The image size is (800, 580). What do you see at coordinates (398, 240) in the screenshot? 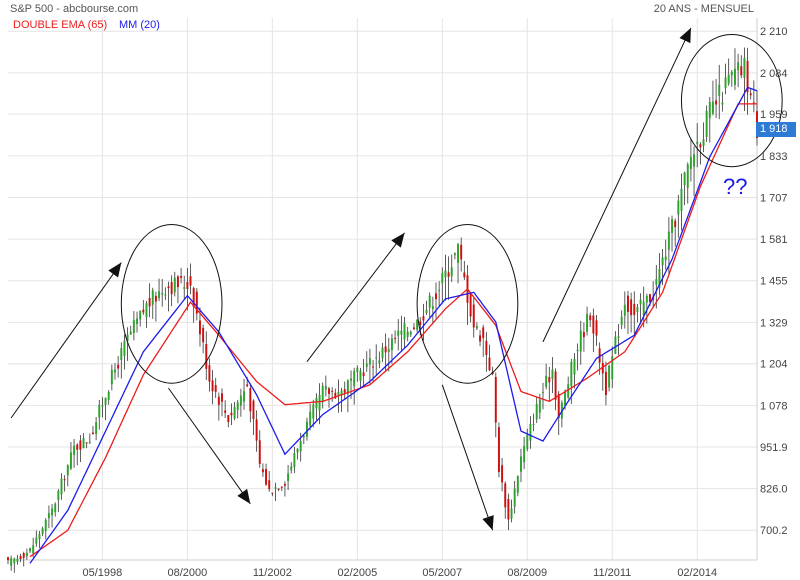
I see `trend-arrow-head` at bounding box center [398, 240].